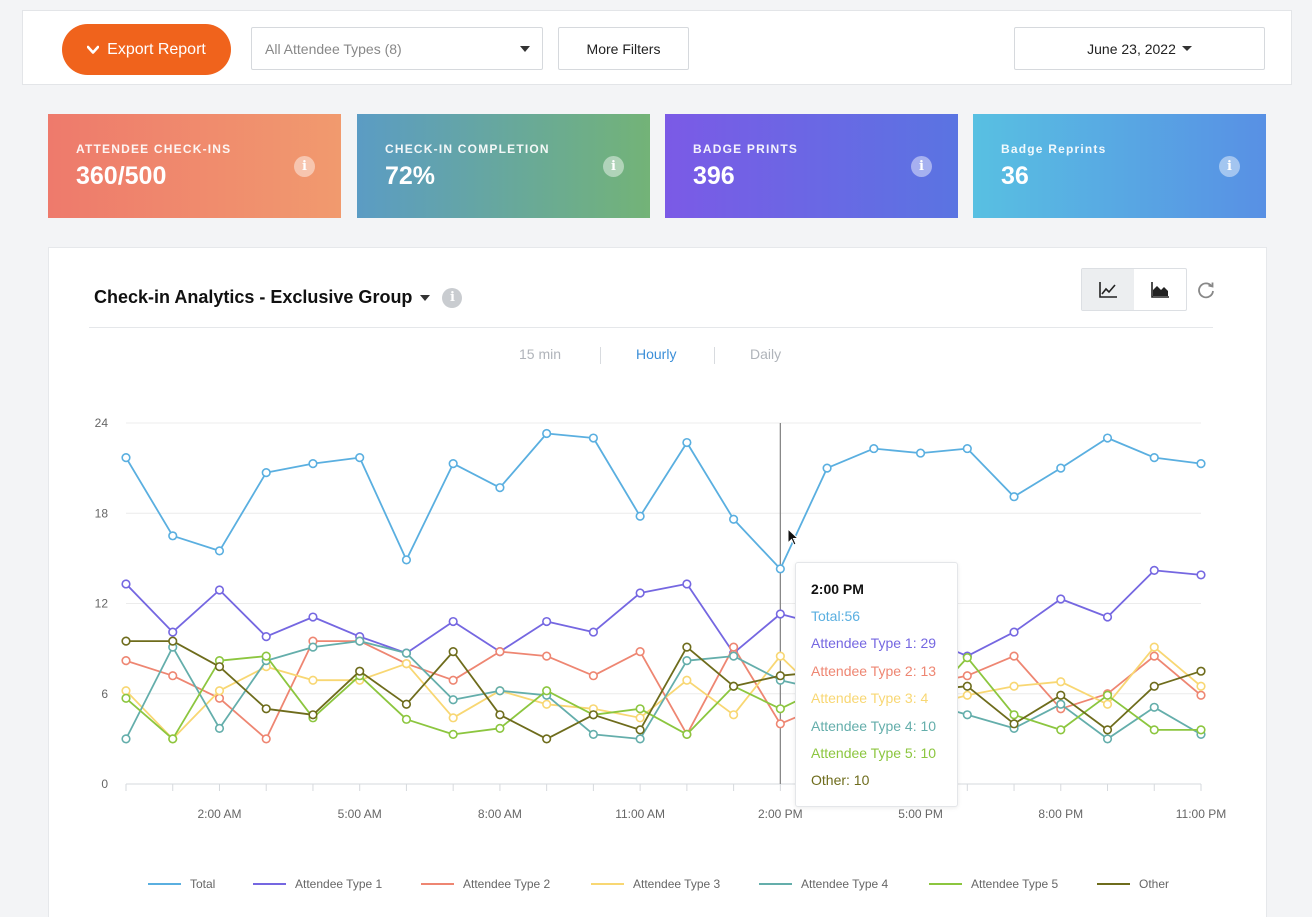 This screenshot has width=1312, height=917. I want to click on legend-item: Attendee Type 3, so click(677, 884).